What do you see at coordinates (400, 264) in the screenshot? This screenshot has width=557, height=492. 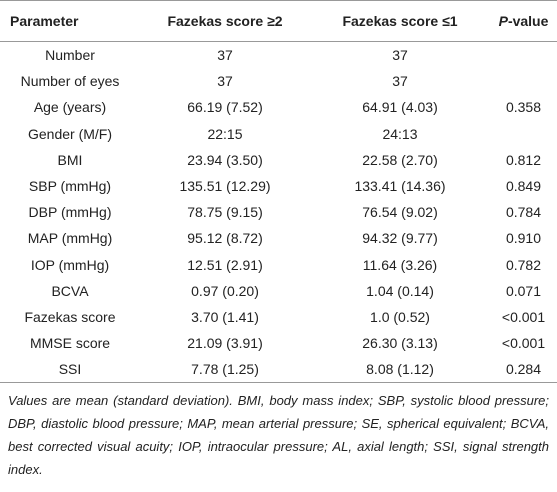 I see `table-cell: 11.64 (3.26)` at bounding box center [400, 264].